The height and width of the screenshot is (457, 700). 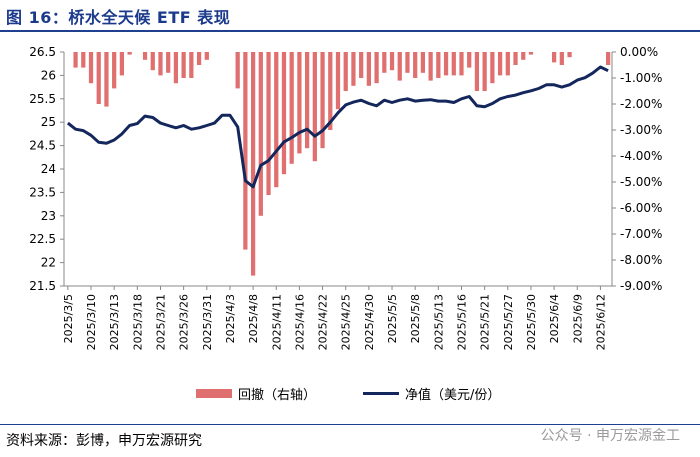 I want to click on left-tick-label: 21.5, so click(x=42, y=286).